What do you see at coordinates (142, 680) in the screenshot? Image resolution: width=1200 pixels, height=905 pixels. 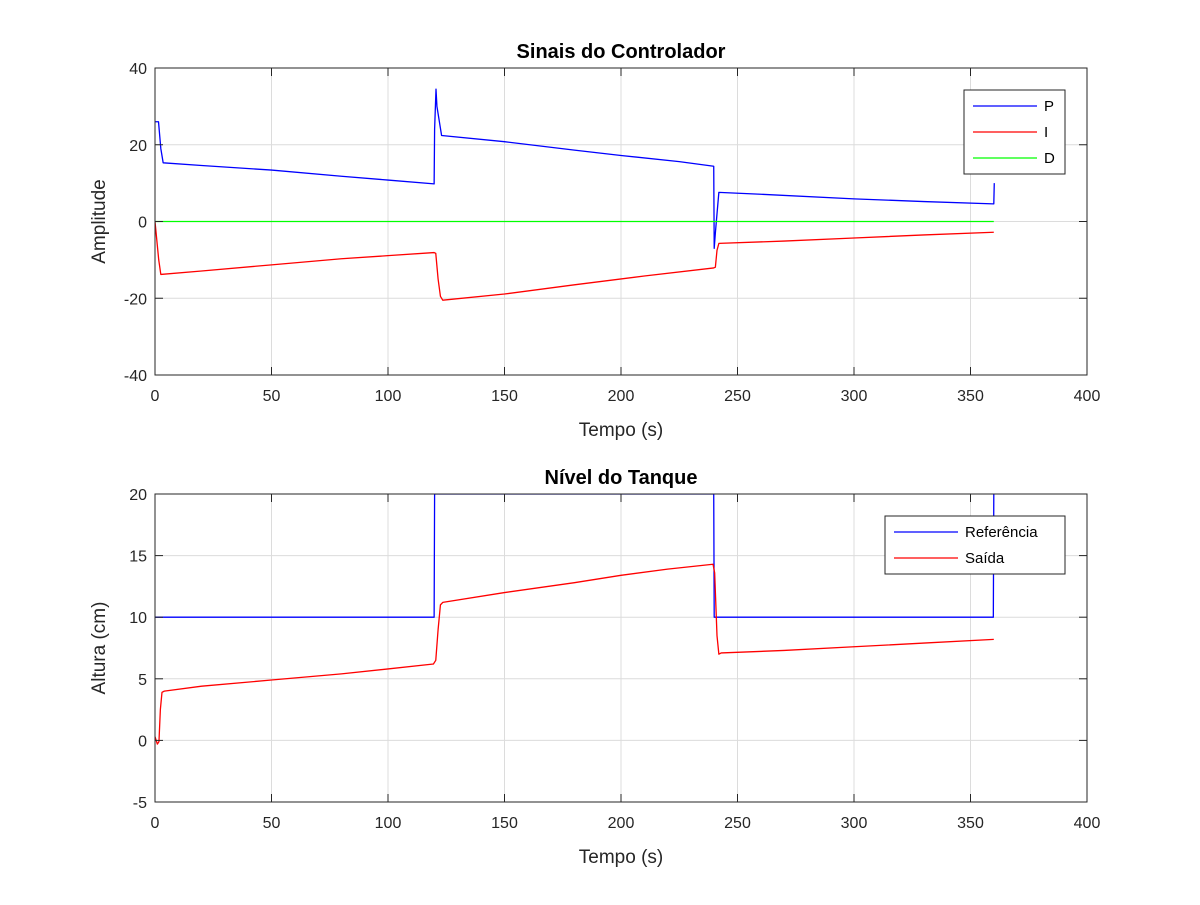 I see `y-tick-label: 5` at bounding box center [142, 680].